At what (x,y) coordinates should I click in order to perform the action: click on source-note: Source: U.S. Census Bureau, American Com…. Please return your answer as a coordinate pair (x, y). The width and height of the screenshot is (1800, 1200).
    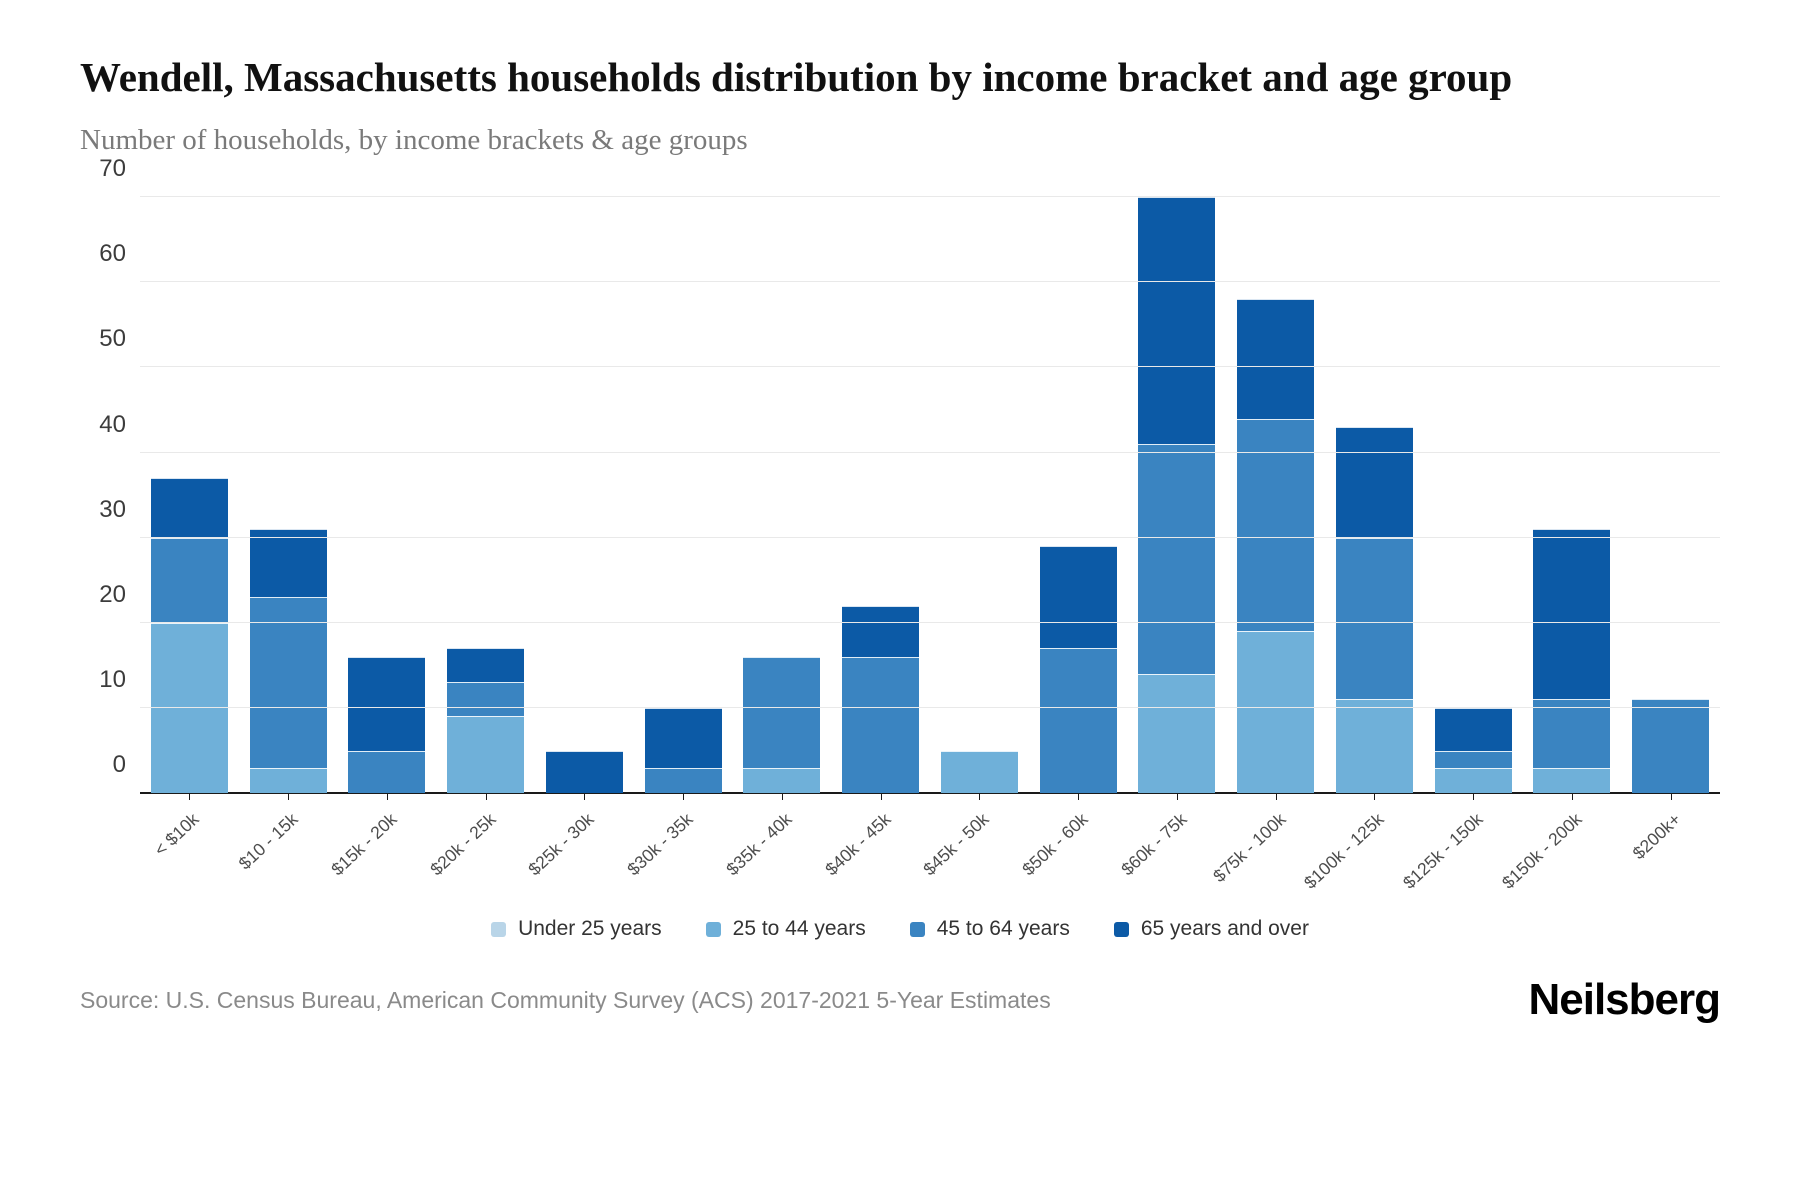
    Looking at the image, I should click on (565, 999).